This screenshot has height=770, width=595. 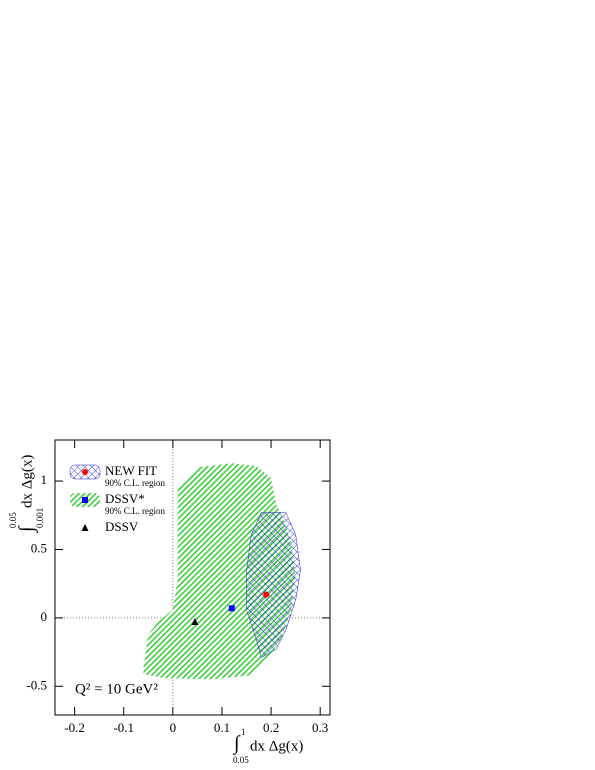 I want to click on x-label-upper: 1, so click(x=243, y=732).